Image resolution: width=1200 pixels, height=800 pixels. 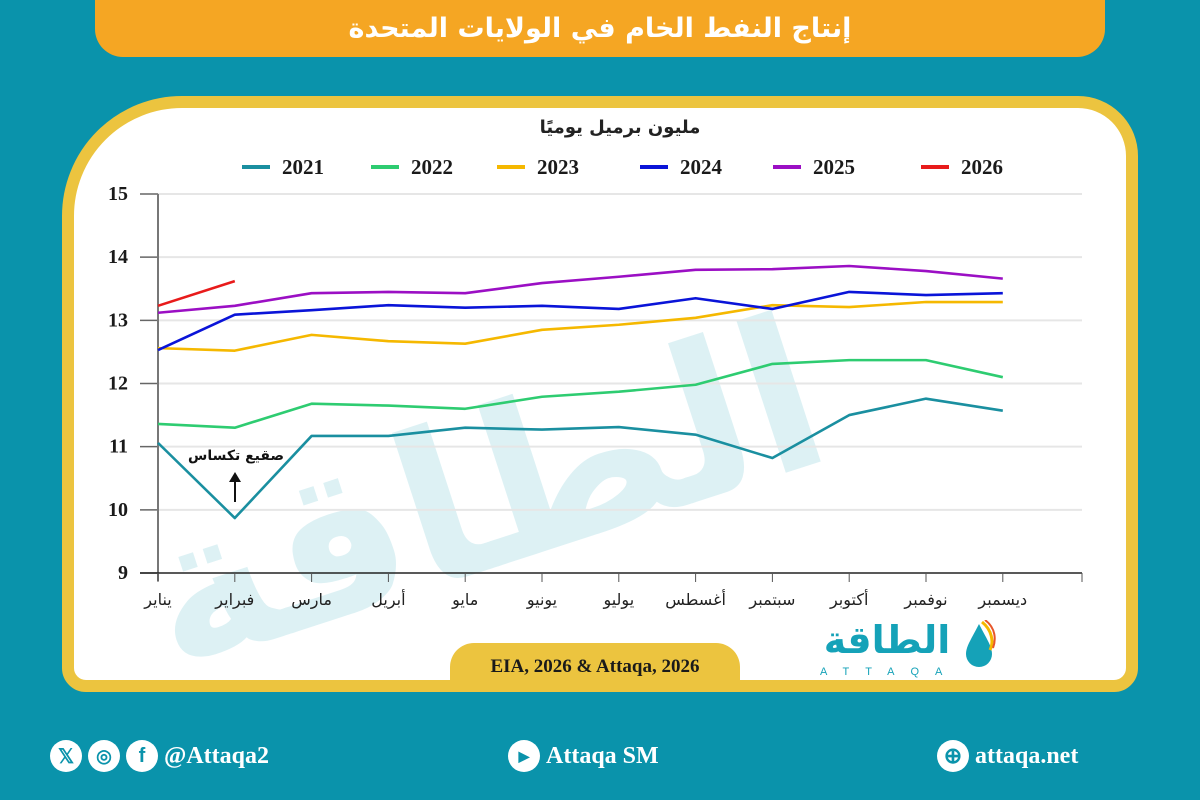 I want to click on footer: 𝕏 ◎ f @Attaqa2 ▶ Attaqa SM ⊕ attaqa.net, so click(x=600, y=760).